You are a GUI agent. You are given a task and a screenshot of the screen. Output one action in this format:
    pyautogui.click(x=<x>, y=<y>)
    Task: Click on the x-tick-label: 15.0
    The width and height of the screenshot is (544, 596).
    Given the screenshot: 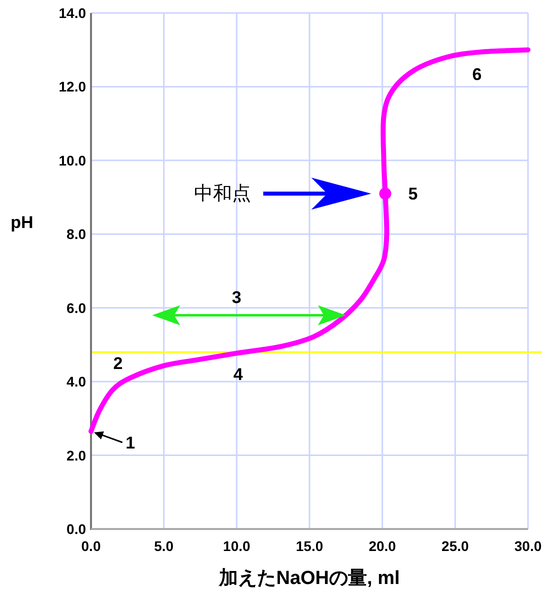 What is the action you would take?
    pyautogui.click(x=310, y=546)
    